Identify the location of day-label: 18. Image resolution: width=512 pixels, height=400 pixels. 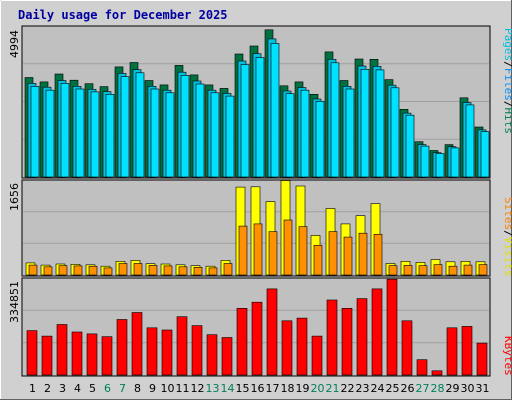
(288, 388).